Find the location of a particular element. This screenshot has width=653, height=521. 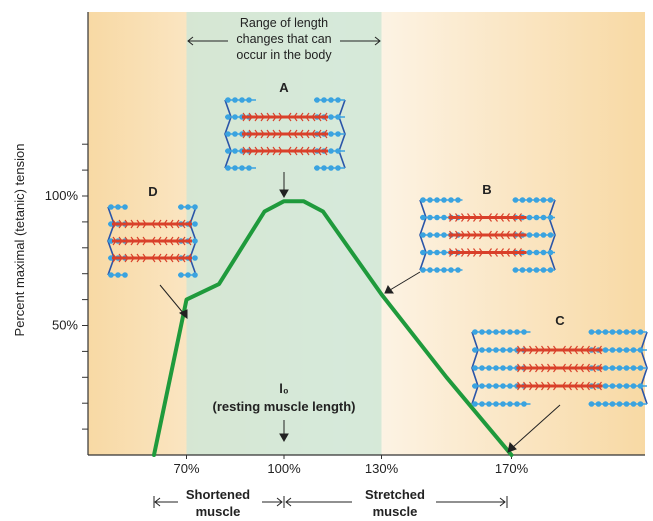

sarcomere-label-b: B is located at coordinates (486, 189).